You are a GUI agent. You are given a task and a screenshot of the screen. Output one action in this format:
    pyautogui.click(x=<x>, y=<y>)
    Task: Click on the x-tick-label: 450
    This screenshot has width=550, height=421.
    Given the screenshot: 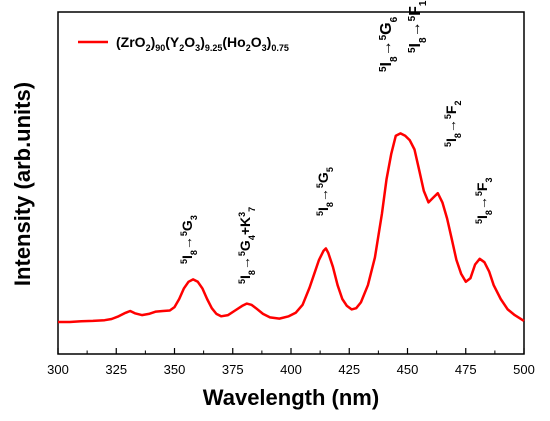 What is the action you would take?
    pyautogui.click(x=408, y=369)
    